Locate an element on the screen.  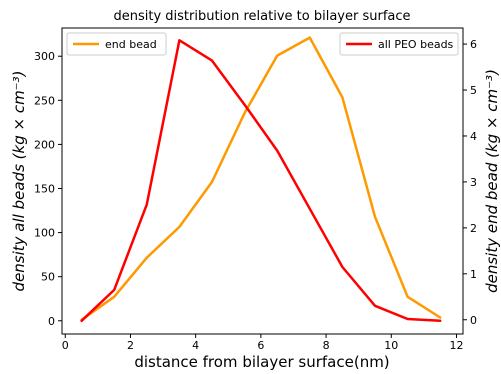
x-tick-label: 10 is located at coordinates (391, 345).